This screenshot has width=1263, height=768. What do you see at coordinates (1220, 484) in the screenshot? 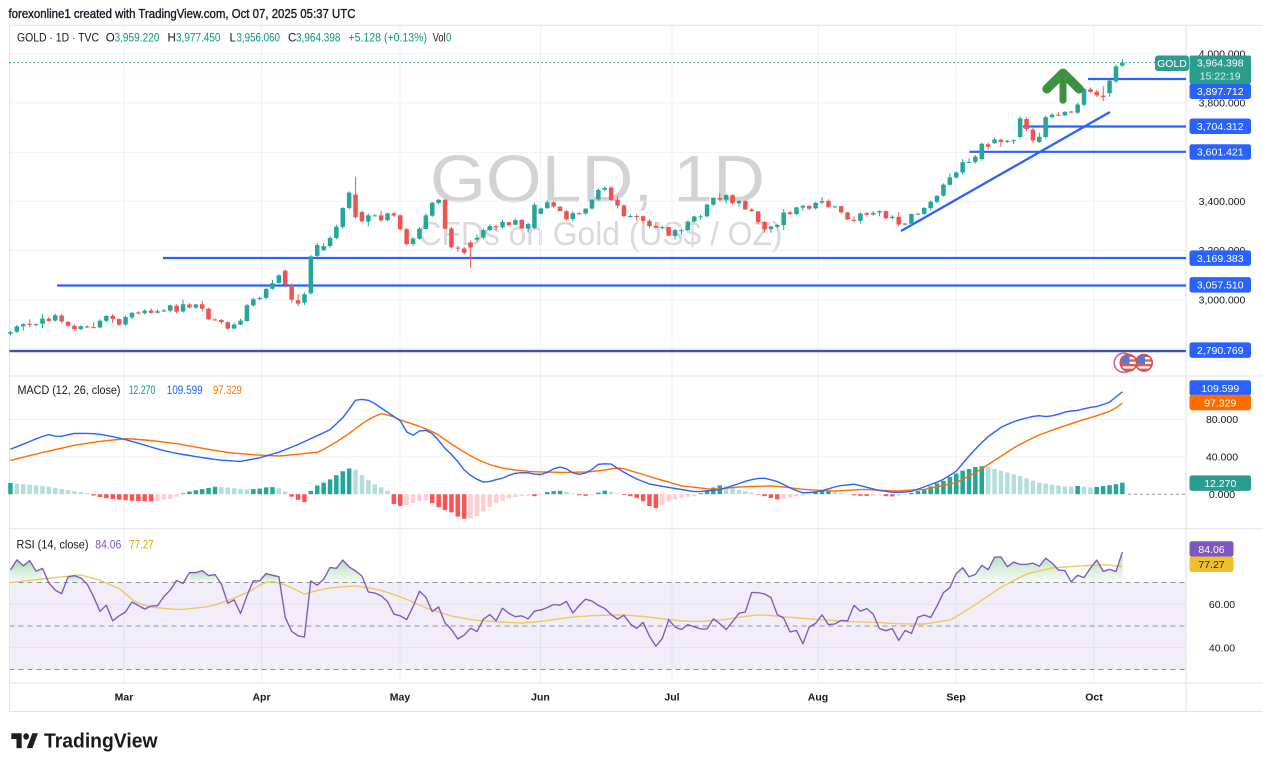
I see `svg-text: 12.270` at bounding box center [1220, 484].